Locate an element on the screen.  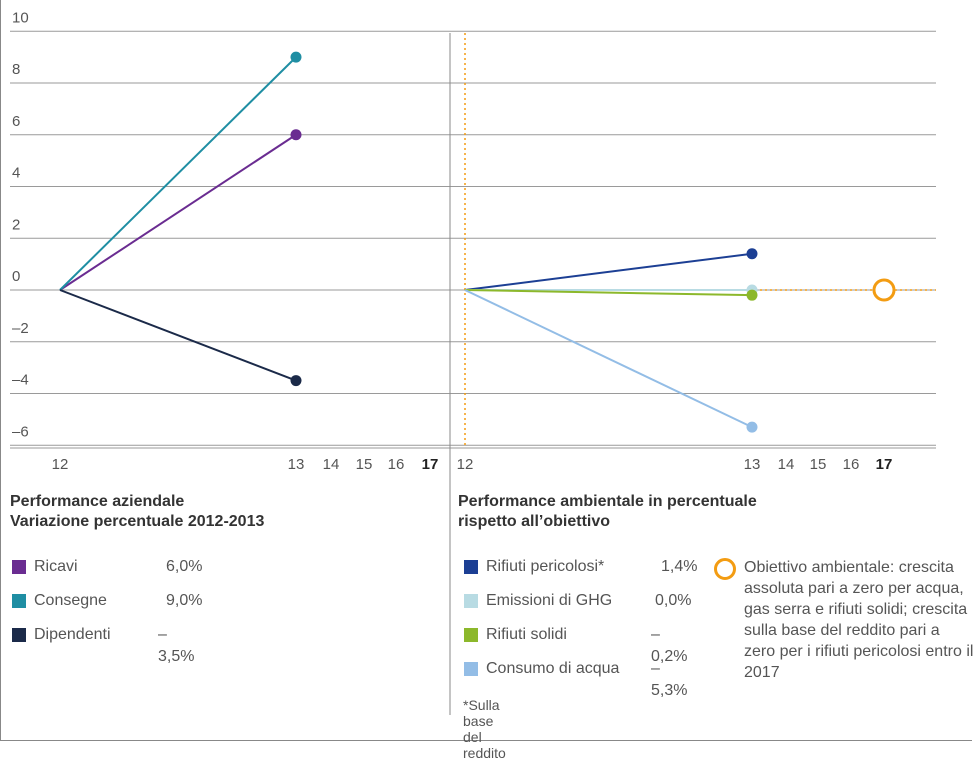
legend-item-consegne: Consegne is located at coordinates (59, 601).